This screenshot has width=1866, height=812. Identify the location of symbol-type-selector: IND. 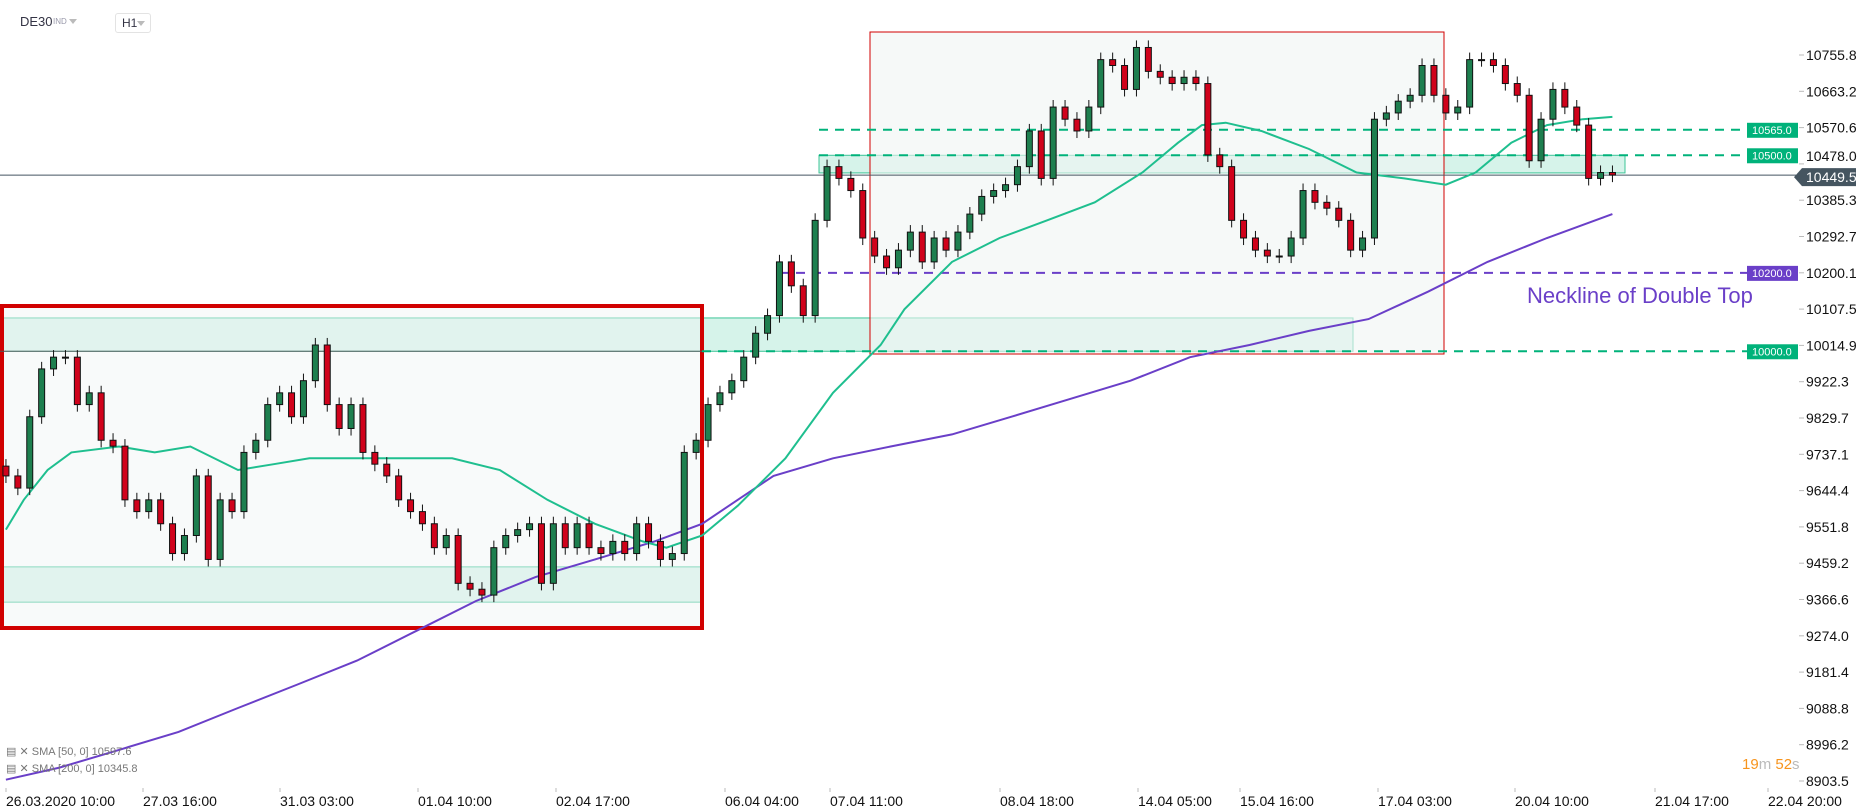
(65, 21).